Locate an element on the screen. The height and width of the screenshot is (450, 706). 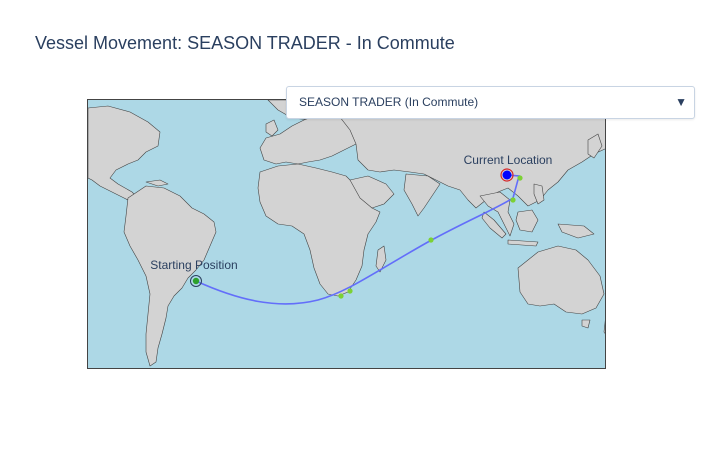
land-madagascar is located at coordinates (381, 259).